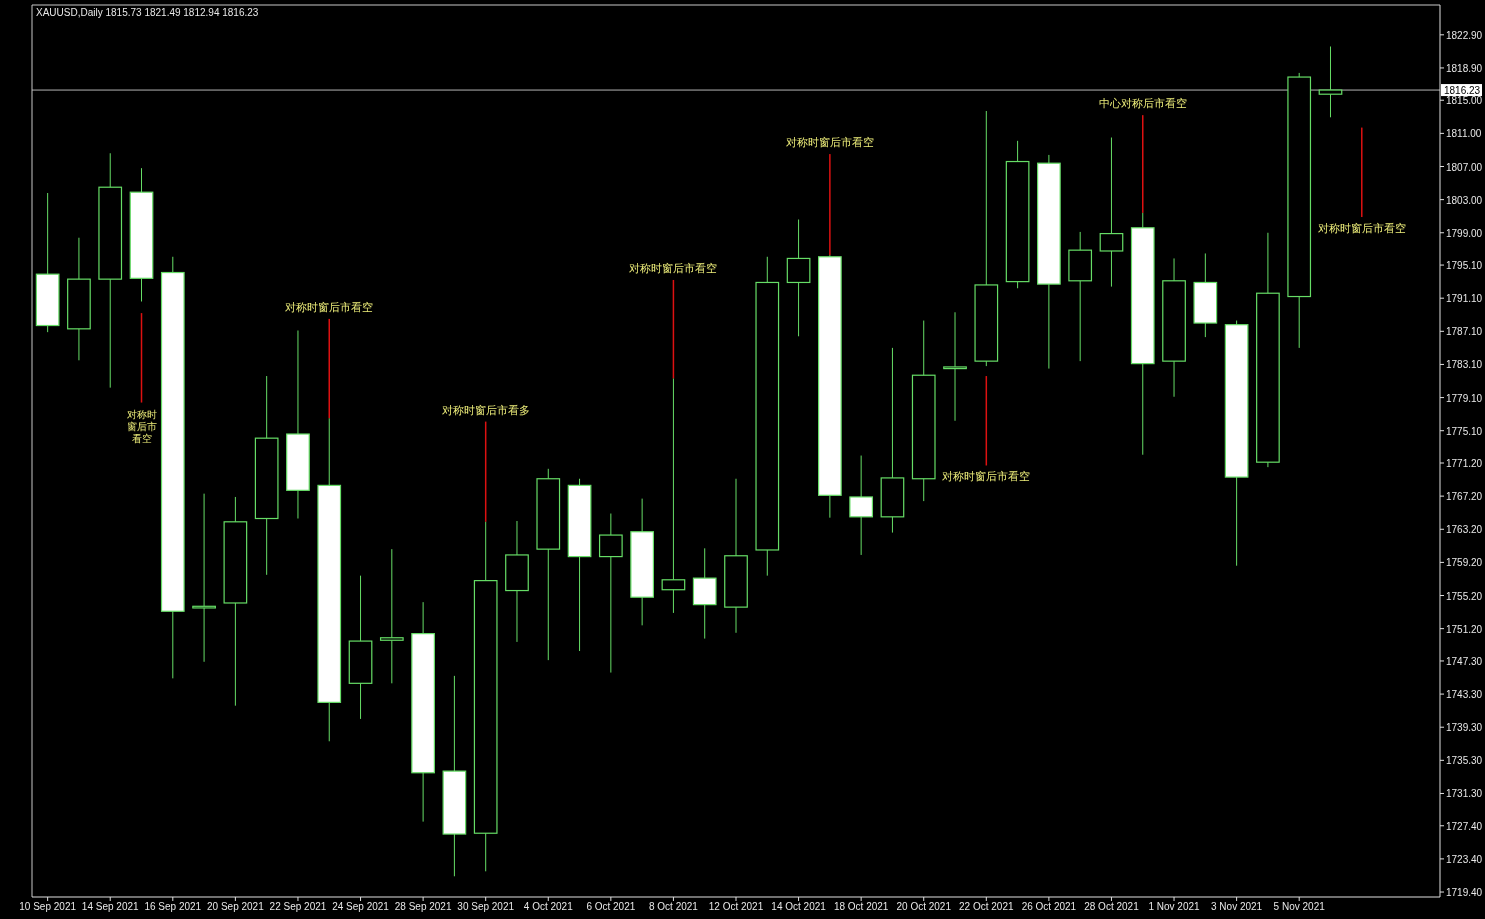 The height and width of the screenshot is (919, 1485). I want to click on y-tick-label: 1735.30, so click(1464, 761).